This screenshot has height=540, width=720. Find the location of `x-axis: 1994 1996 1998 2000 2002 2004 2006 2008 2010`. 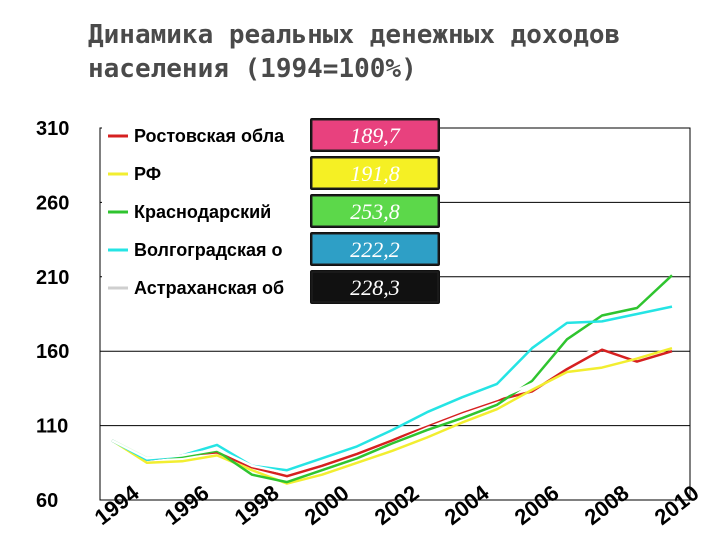

x-axis: 1994 1996 1998 2000 2002 2004 2006 2008 2010 is located at coordinates (397, 505).